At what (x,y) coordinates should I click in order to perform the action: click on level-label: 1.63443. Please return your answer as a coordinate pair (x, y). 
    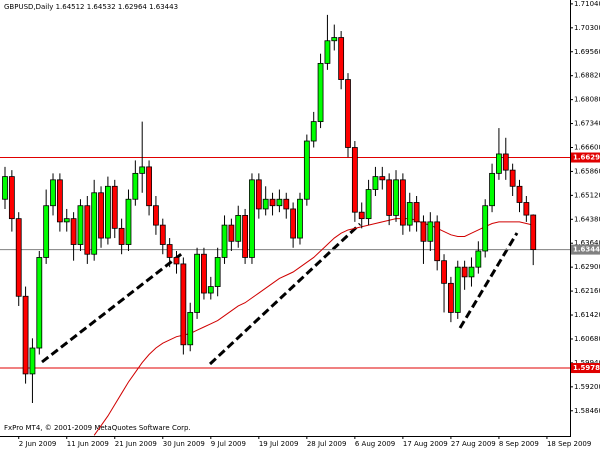
    Looking at the image, I should click on (586, 250).